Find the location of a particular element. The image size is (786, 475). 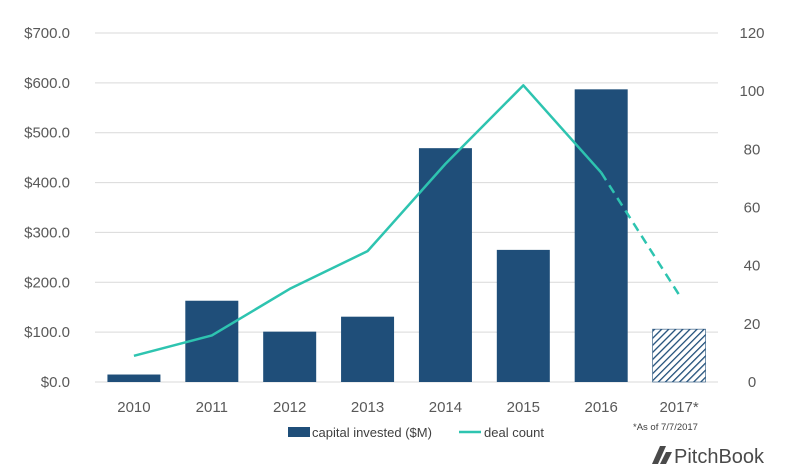

x-tick-label: 2016 is located at coordinates (601, 407).